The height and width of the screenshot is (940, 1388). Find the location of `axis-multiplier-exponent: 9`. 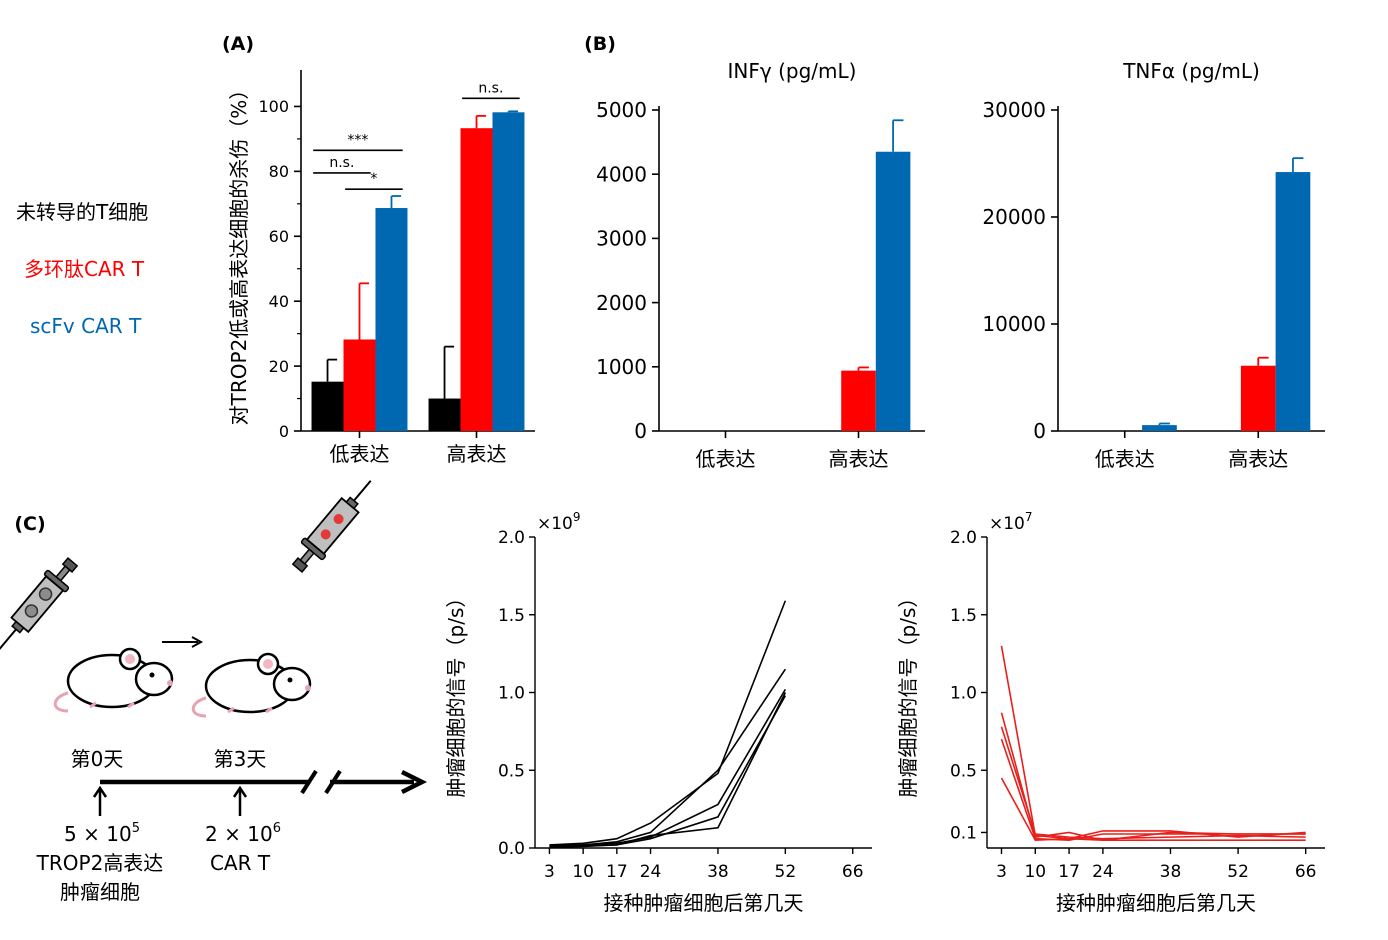

axis-multiplier-exponent: 9 is located at coordinates (577, 517).